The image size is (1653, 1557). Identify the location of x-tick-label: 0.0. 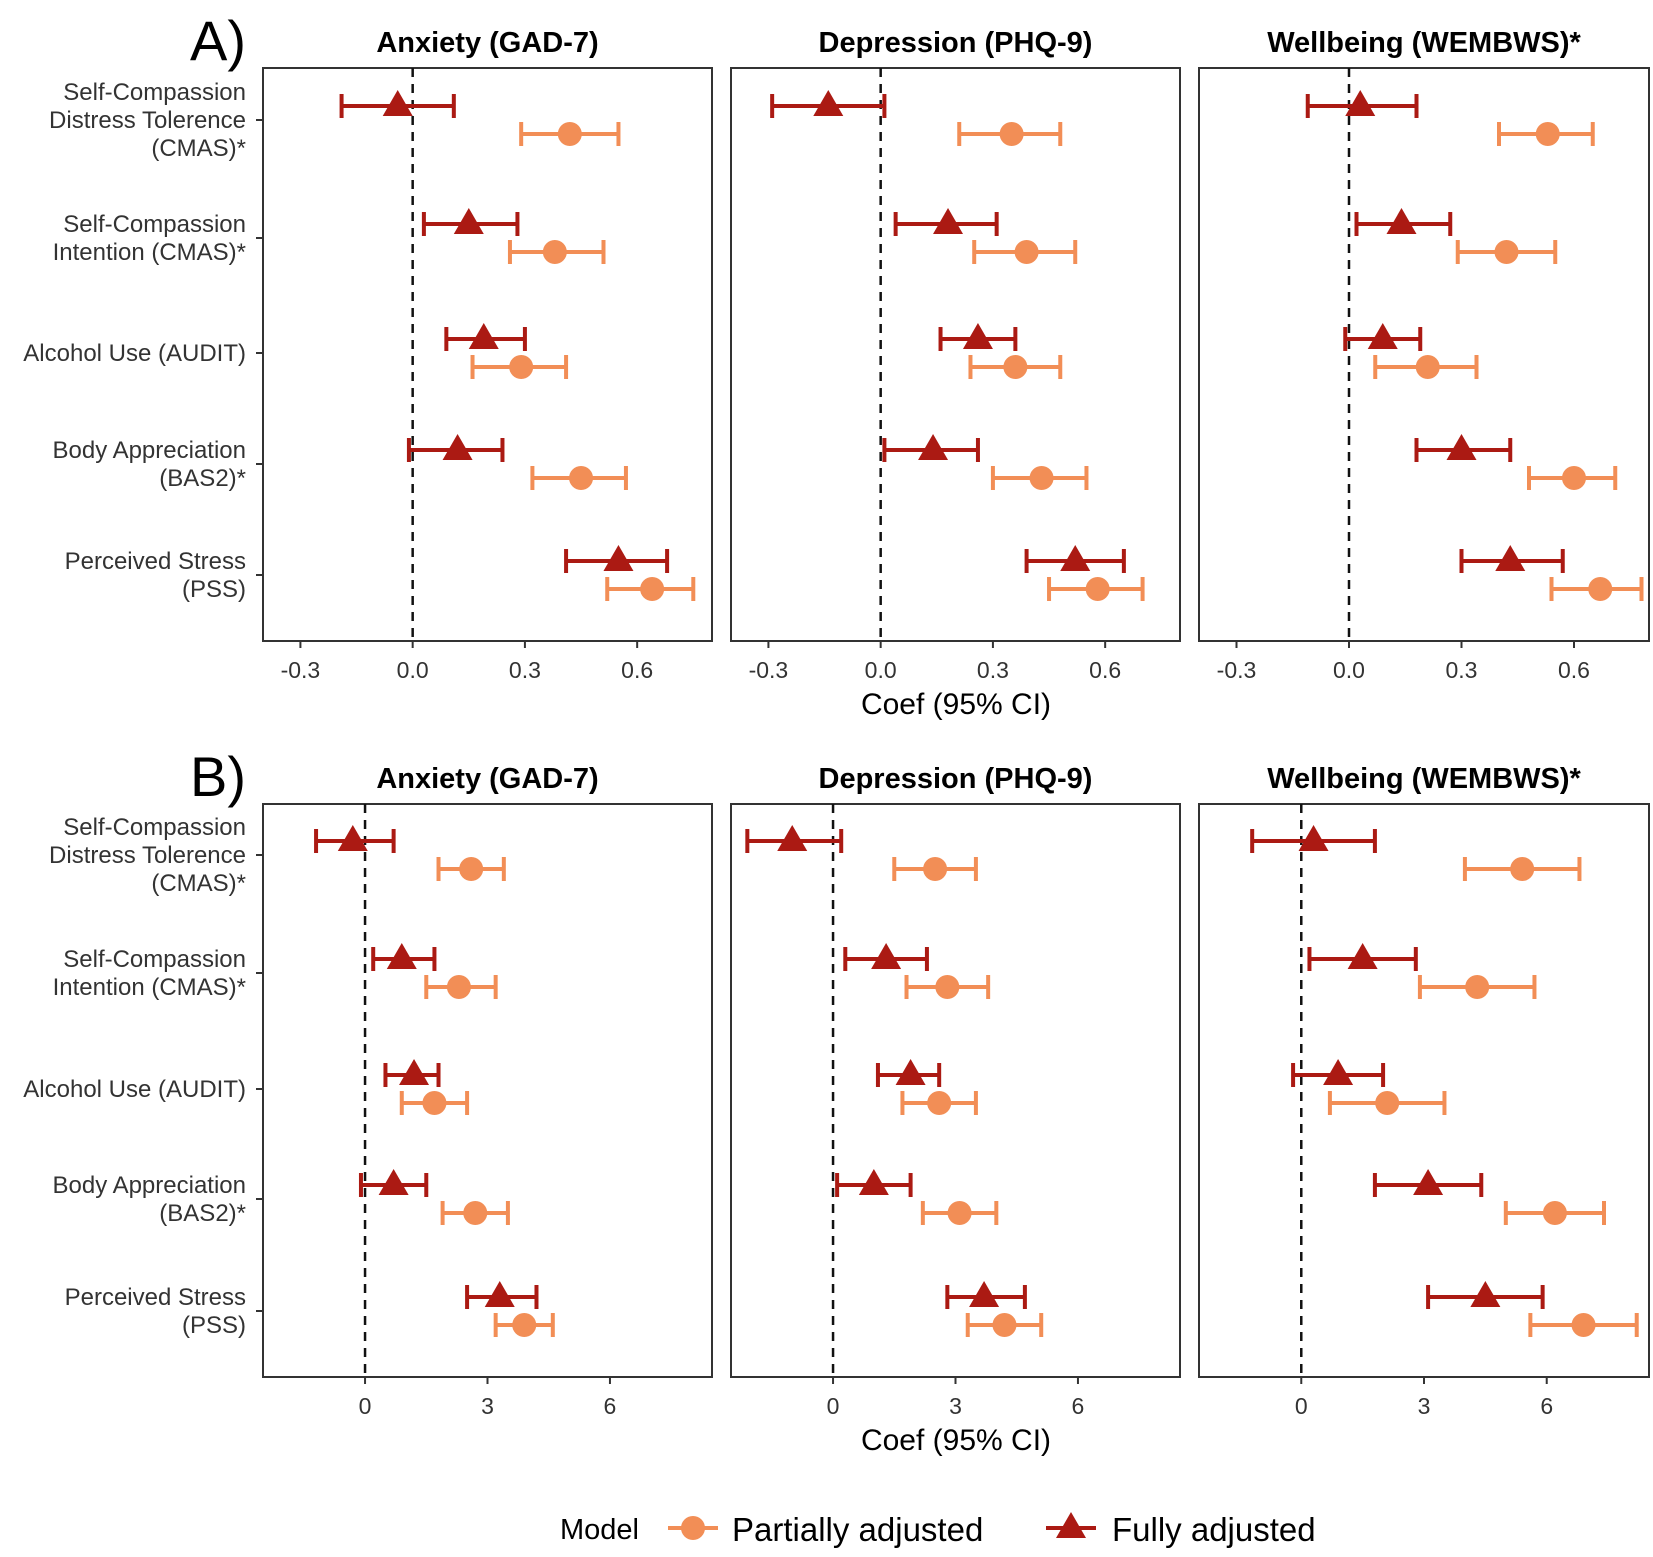
(413, 670).